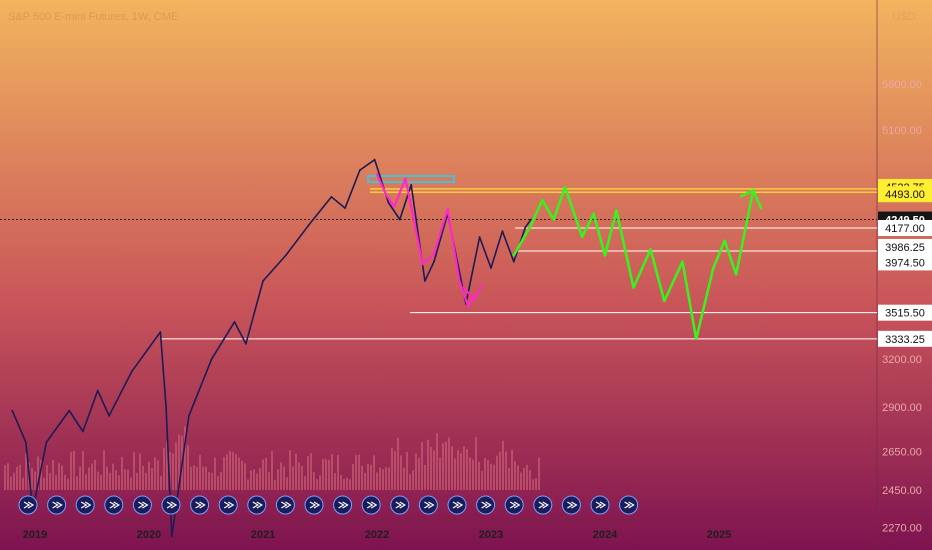 This screenshot has width=932, height=550. Describe the element at coordinates (411, 179) in the screenshot. I see `blue-box-marker` at that location.